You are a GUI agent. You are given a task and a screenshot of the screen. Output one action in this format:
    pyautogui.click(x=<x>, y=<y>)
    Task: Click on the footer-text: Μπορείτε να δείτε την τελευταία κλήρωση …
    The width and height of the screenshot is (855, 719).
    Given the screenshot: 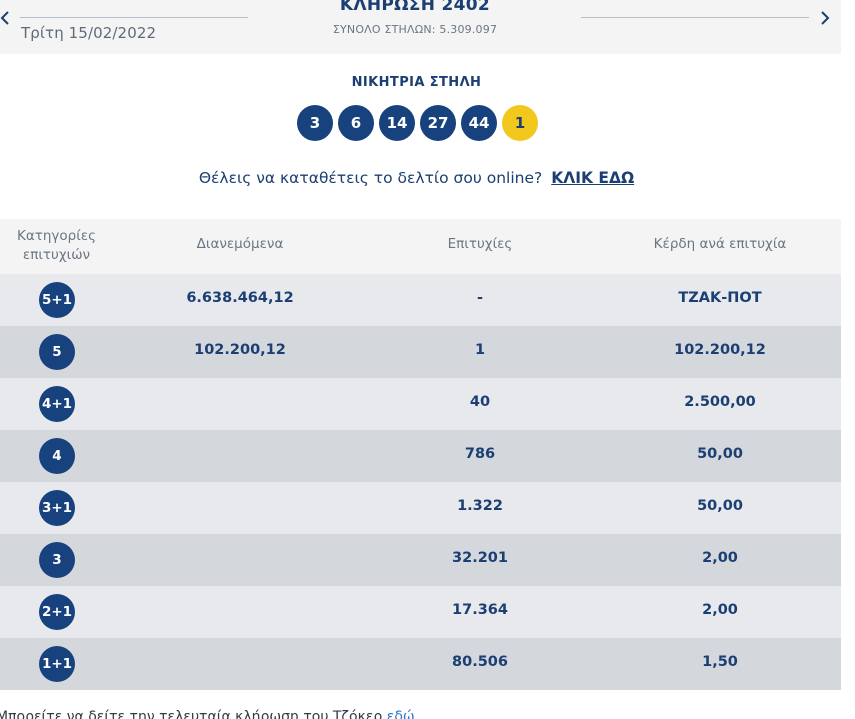 What is the action you would take?
    pyautogui.click(x=191, y=714)
    